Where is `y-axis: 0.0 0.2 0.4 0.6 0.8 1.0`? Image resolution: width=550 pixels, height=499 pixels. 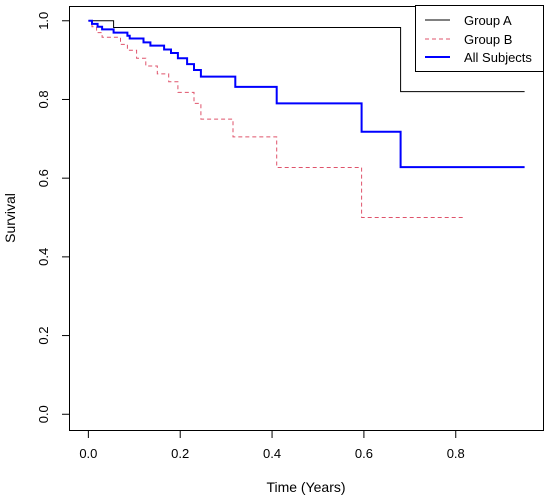 y-axis: 0.0 0.2 0.4 0.6 0.8 1.0 is located at coordinates (52, 217).